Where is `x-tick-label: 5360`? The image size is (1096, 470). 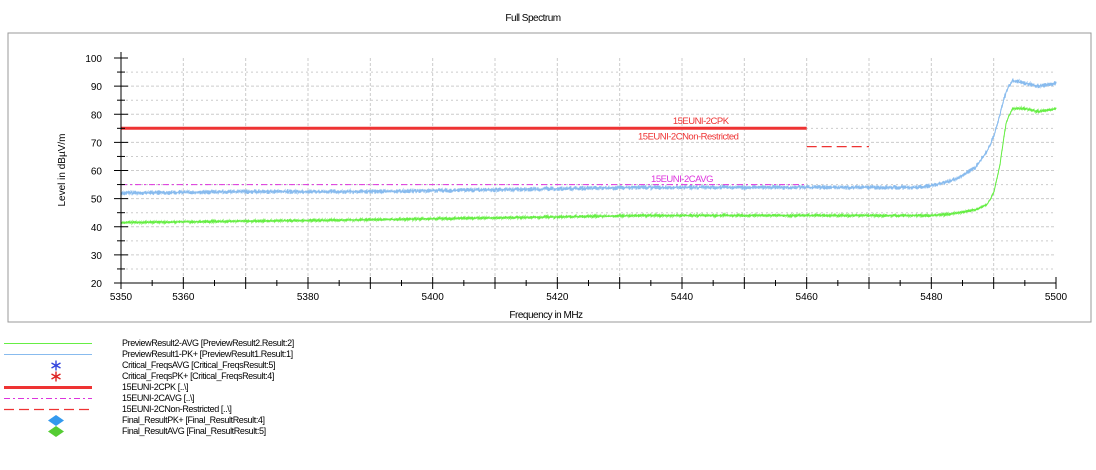 x-tick-label: 5360 is located at coordinates (183, 297).